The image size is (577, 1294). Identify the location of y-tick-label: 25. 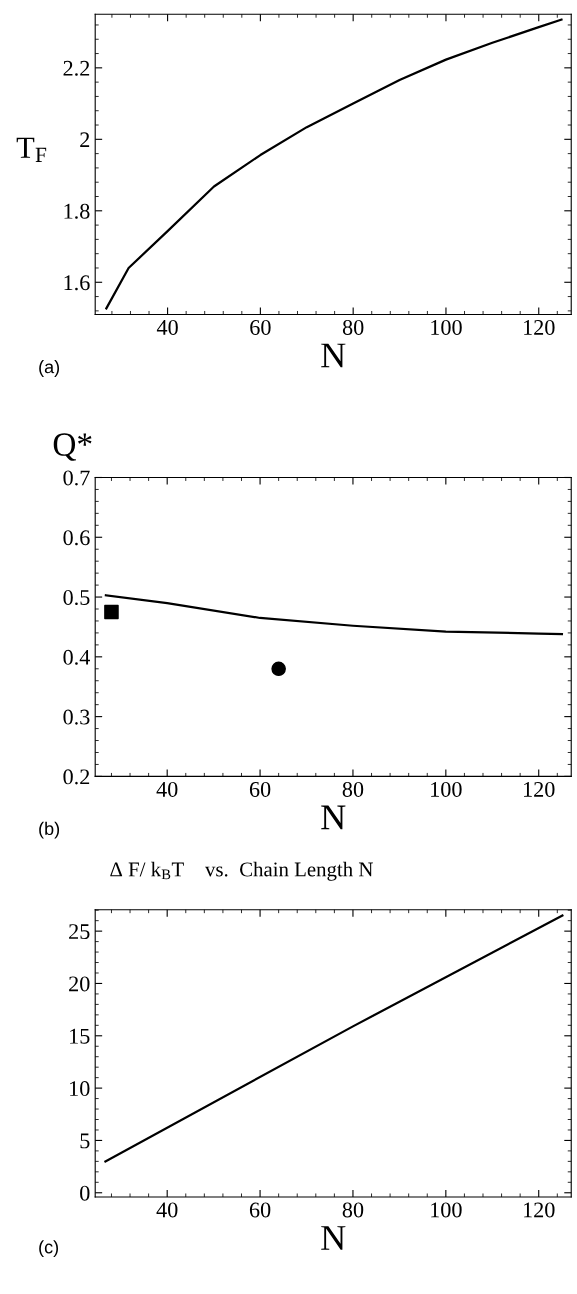
(79, 932).